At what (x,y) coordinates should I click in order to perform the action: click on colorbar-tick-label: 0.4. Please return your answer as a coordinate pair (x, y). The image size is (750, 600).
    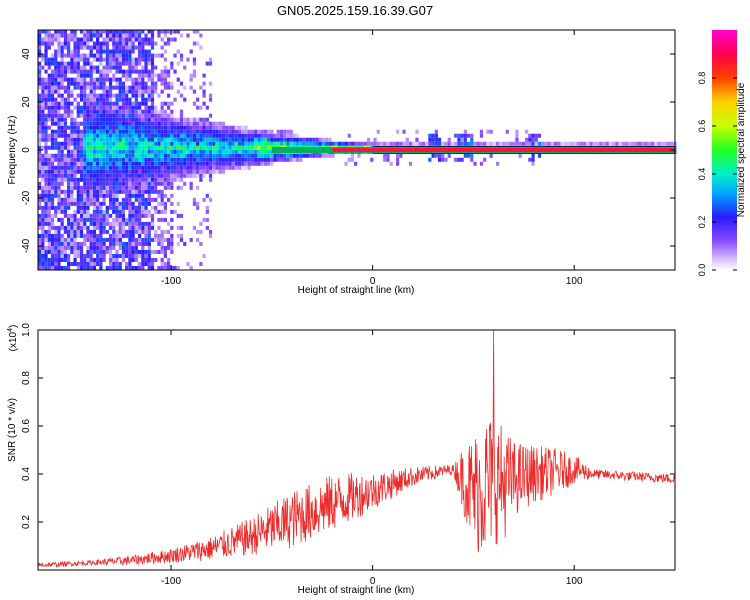
    Looking at the image, I should click on (702, 174).